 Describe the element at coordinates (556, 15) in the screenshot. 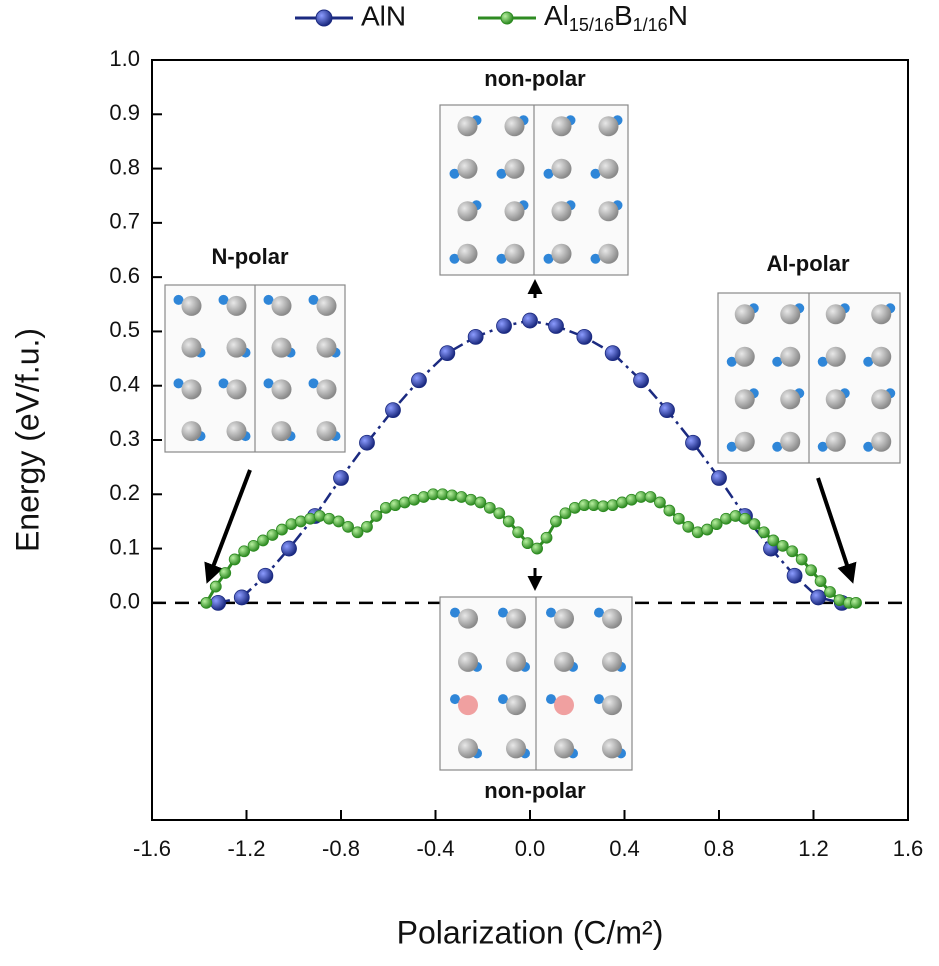

I see `legend-text: Al` at that location.